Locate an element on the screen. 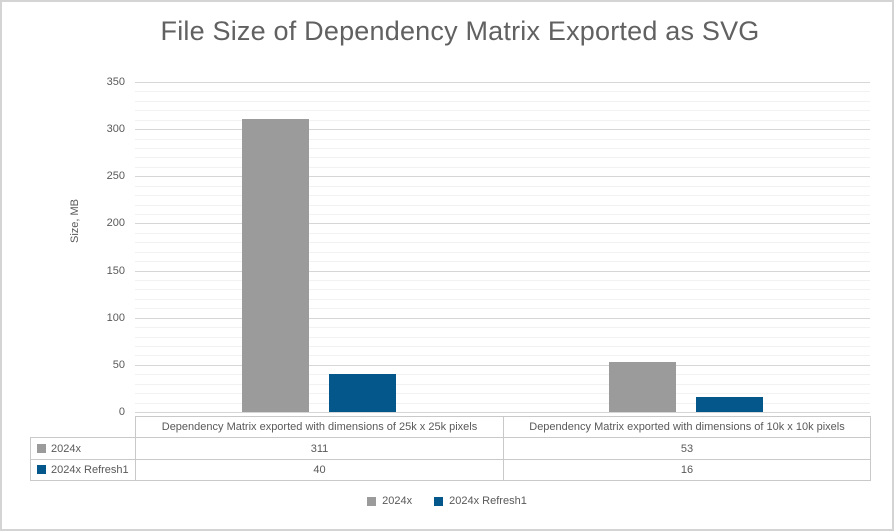 Image resolution: width=894 pixels, height=531 pixels. legend-item-2024x: 2024x is located at coordinates (389, 501).